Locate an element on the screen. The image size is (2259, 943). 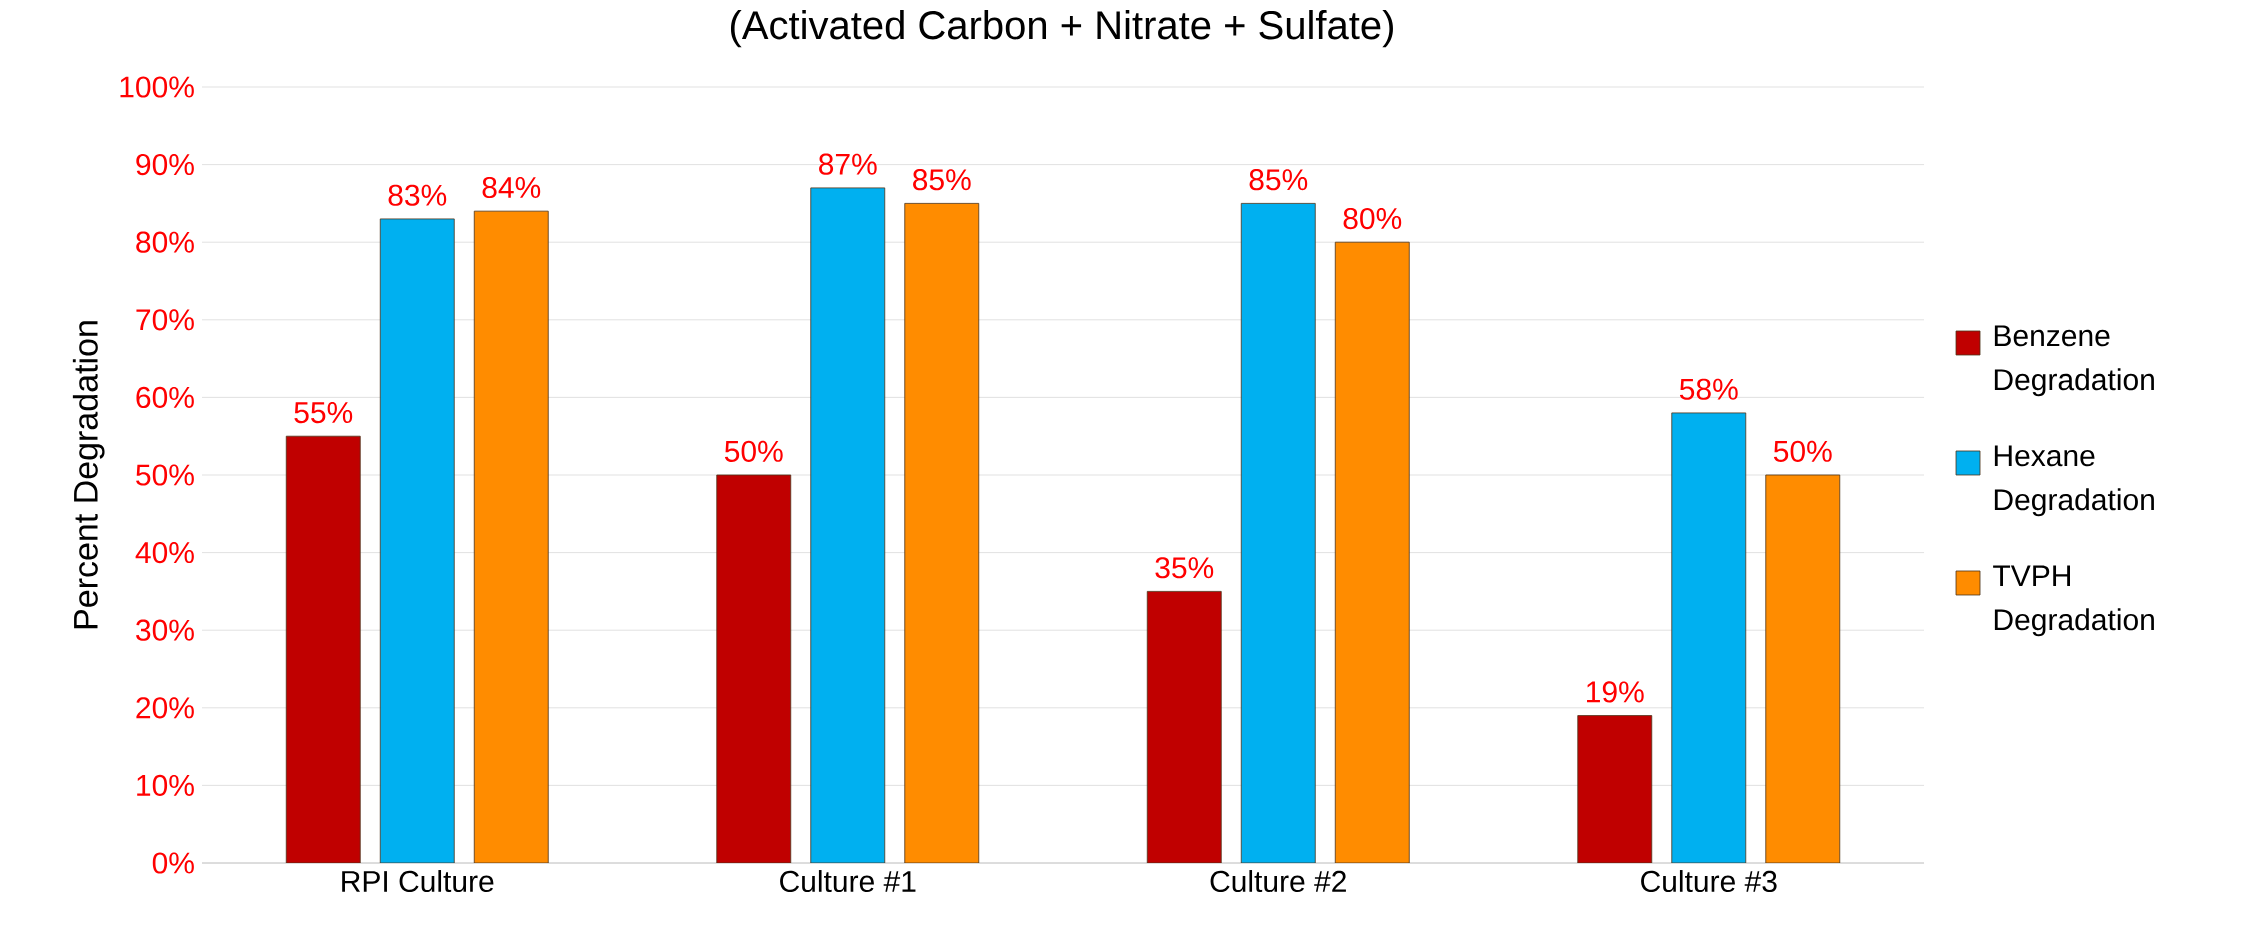
y-tick-label: 10% is located at coordinates (165, 785).